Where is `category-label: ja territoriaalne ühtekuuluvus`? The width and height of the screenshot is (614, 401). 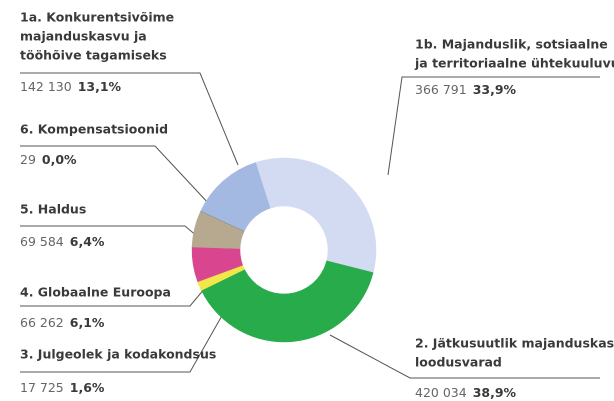
category-label: ja territoriaalne ühtekuuluvus is located at coordinates (514, 63).